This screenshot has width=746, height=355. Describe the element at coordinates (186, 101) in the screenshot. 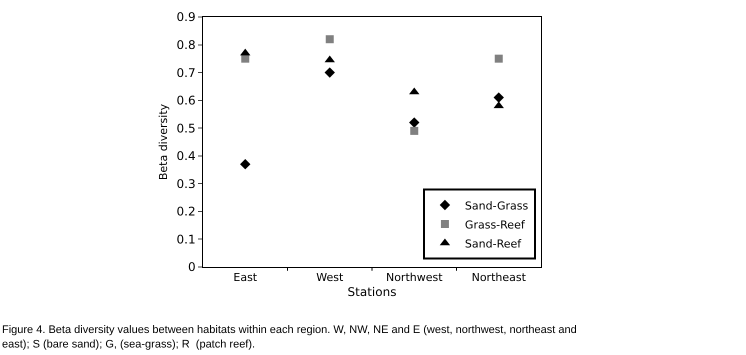

I see `y-tick-label: 0.6` at that location.